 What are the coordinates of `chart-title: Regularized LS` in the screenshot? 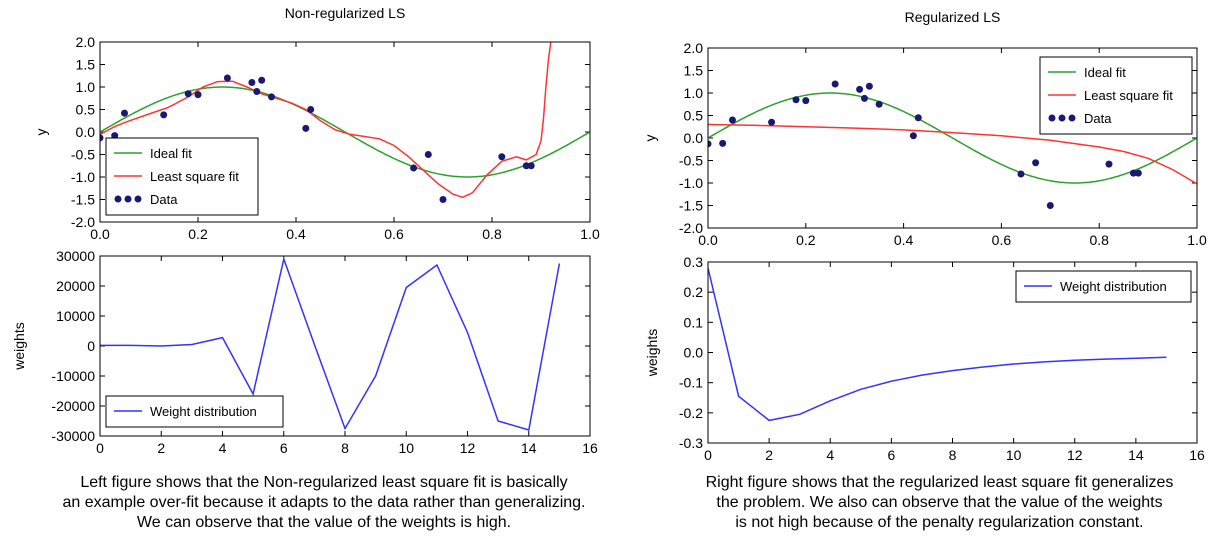 It's located at (953, 17).